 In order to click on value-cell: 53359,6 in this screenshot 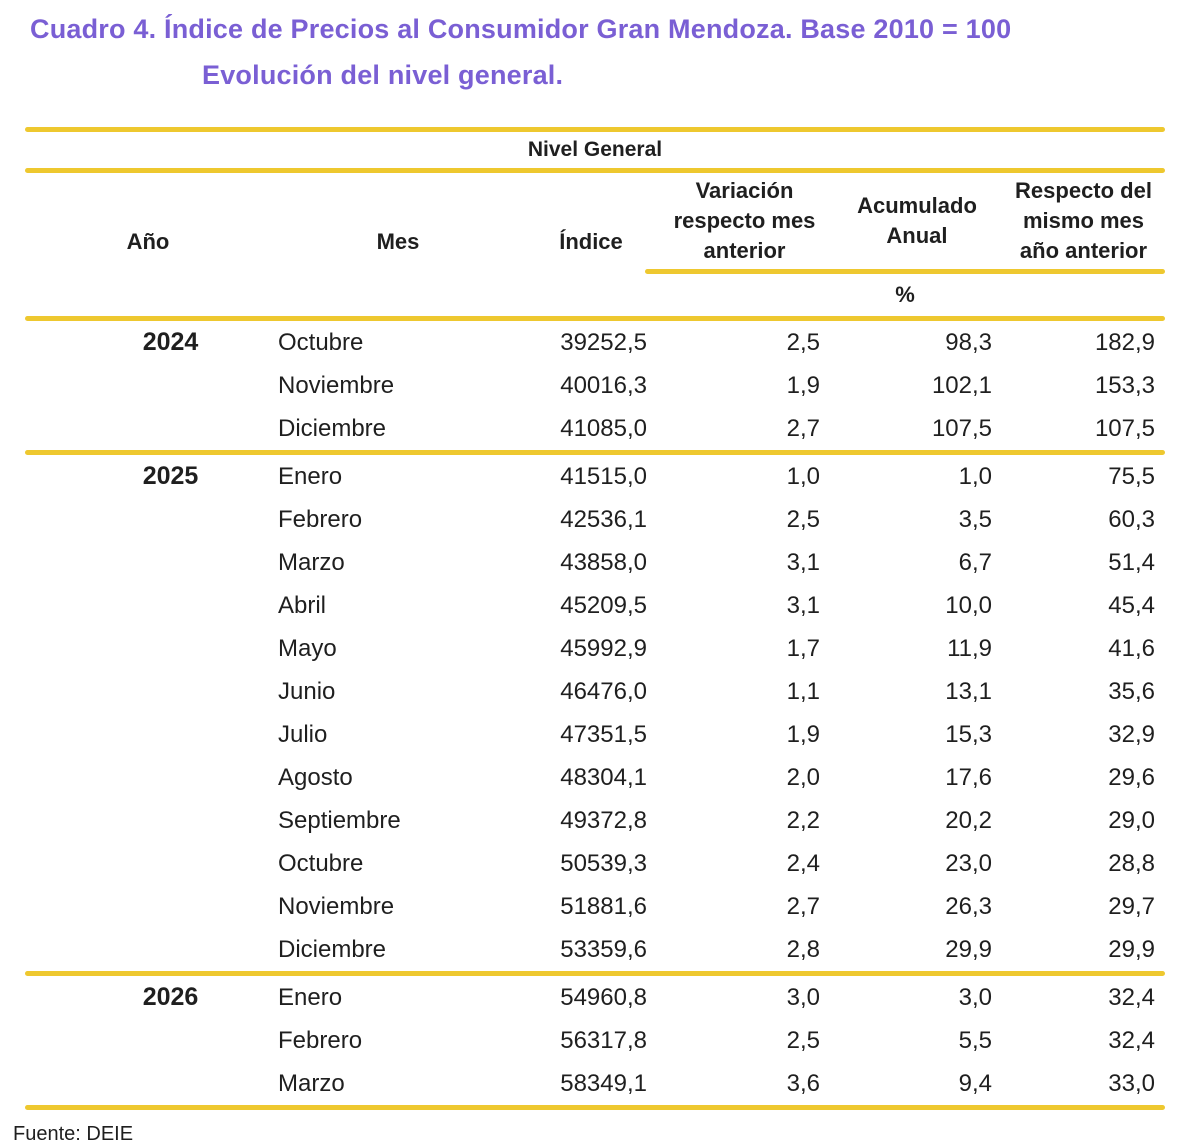, I will do `click(603, 949)`.